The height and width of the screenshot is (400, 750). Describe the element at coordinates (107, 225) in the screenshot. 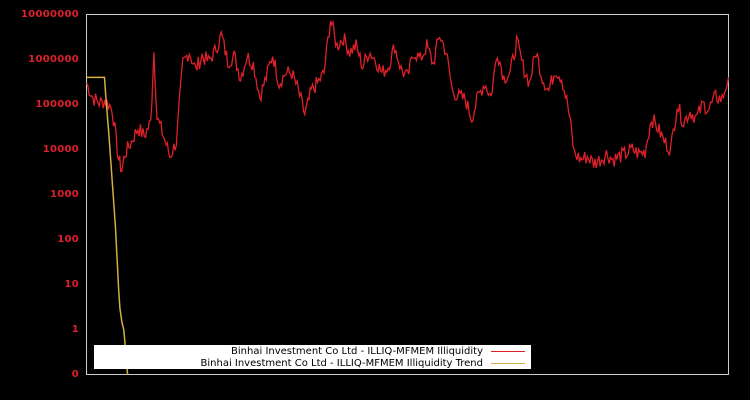

I see `illiquidity-trend-line` at that location.